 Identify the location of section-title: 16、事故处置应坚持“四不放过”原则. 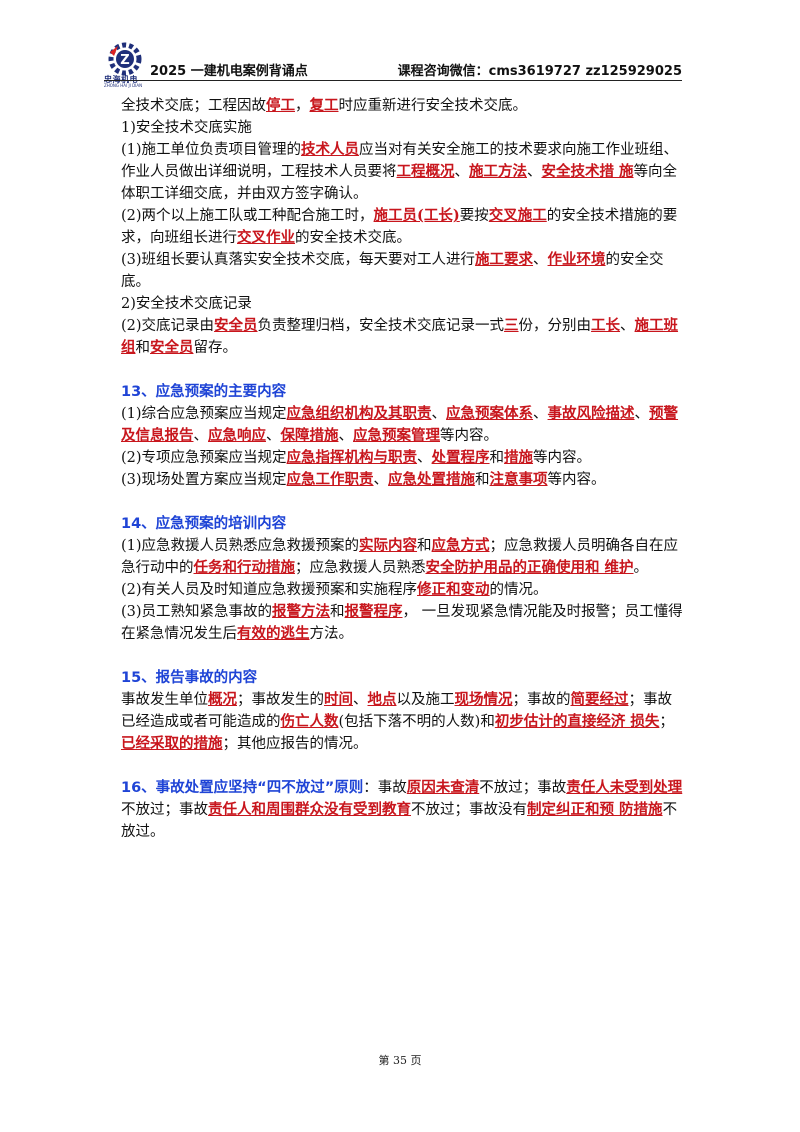
(242, 788).